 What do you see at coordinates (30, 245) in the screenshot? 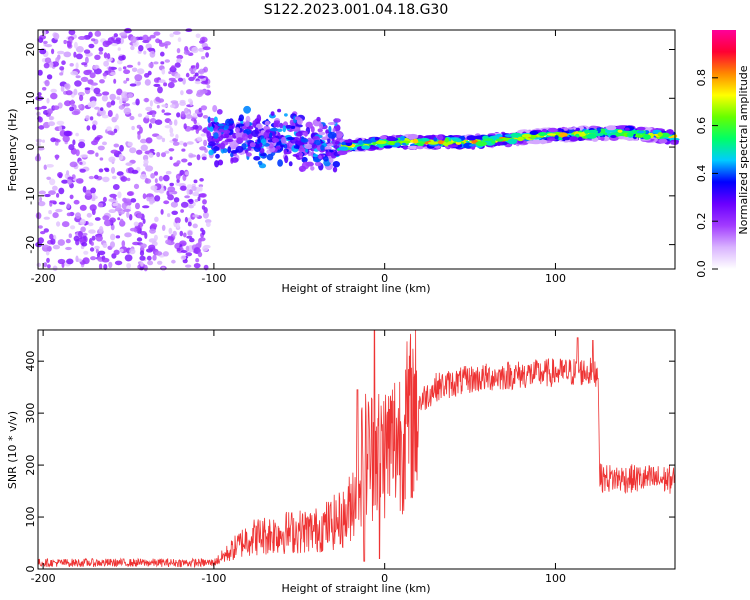
I see `heatmap-y-tick-label: -20` at bounding box center [30, 245].